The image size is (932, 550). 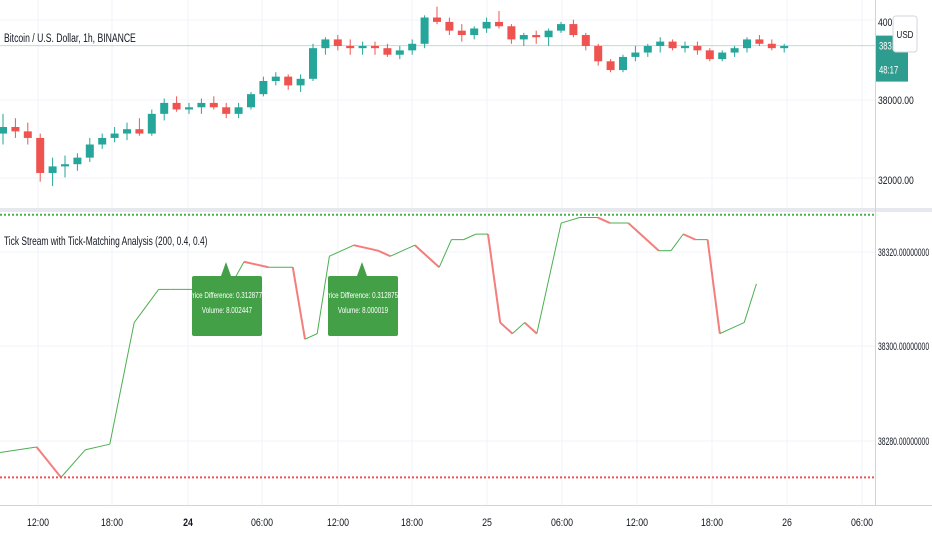 I want to click on annotation-pointer, so click(x=226, y=269).